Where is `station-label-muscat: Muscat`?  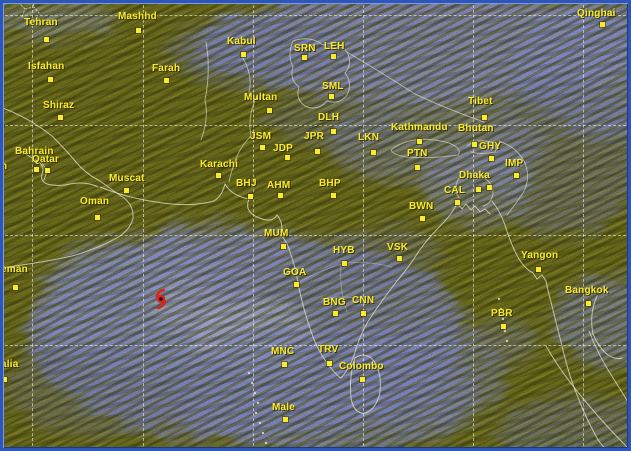 station-label-muscat: Muscat is located at coordinates (127, 178).